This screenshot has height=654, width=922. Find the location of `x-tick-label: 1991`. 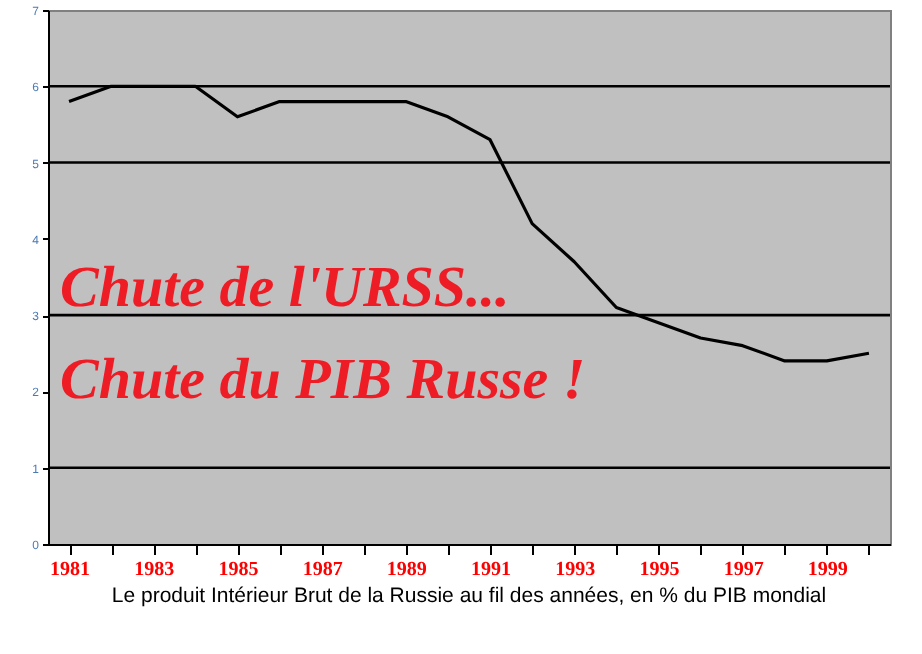

x-tick-label: 1991 is located at coordinates (491, 570).